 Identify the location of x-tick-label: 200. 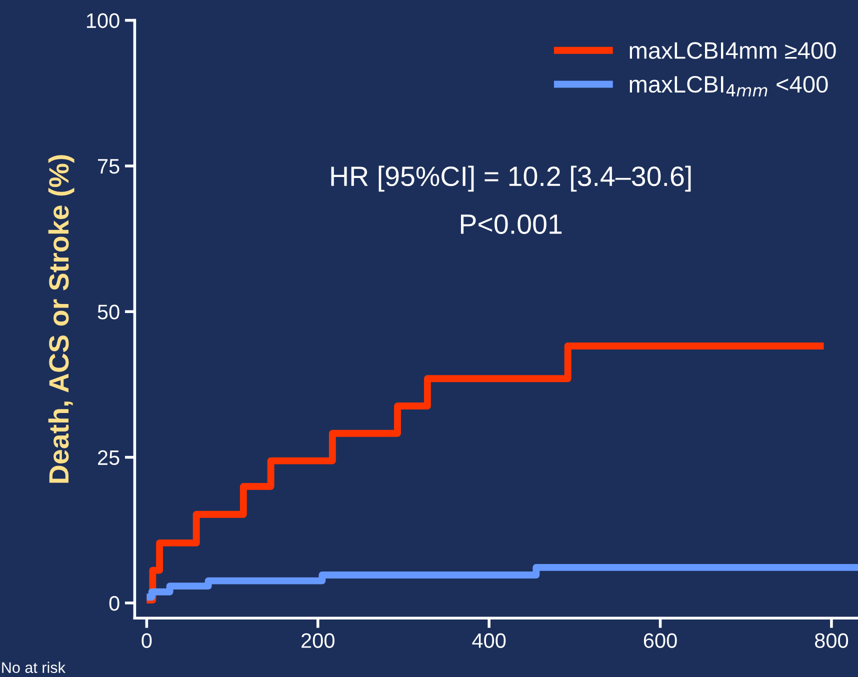
(318, 640).